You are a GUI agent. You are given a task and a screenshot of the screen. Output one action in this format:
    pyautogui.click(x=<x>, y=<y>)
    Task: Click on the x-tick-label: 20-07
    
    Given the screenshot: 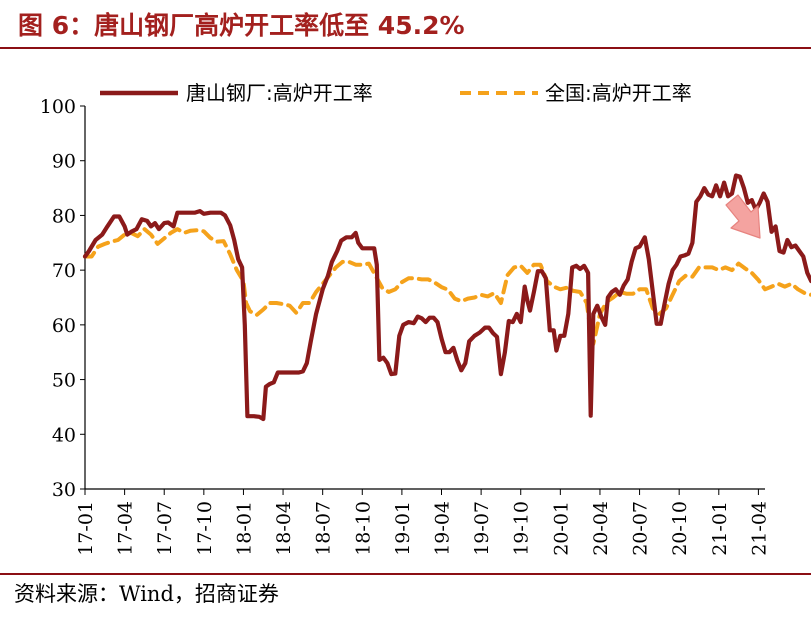 What is the action you would take?
    pyautogui.click(x=641, y=528)
    